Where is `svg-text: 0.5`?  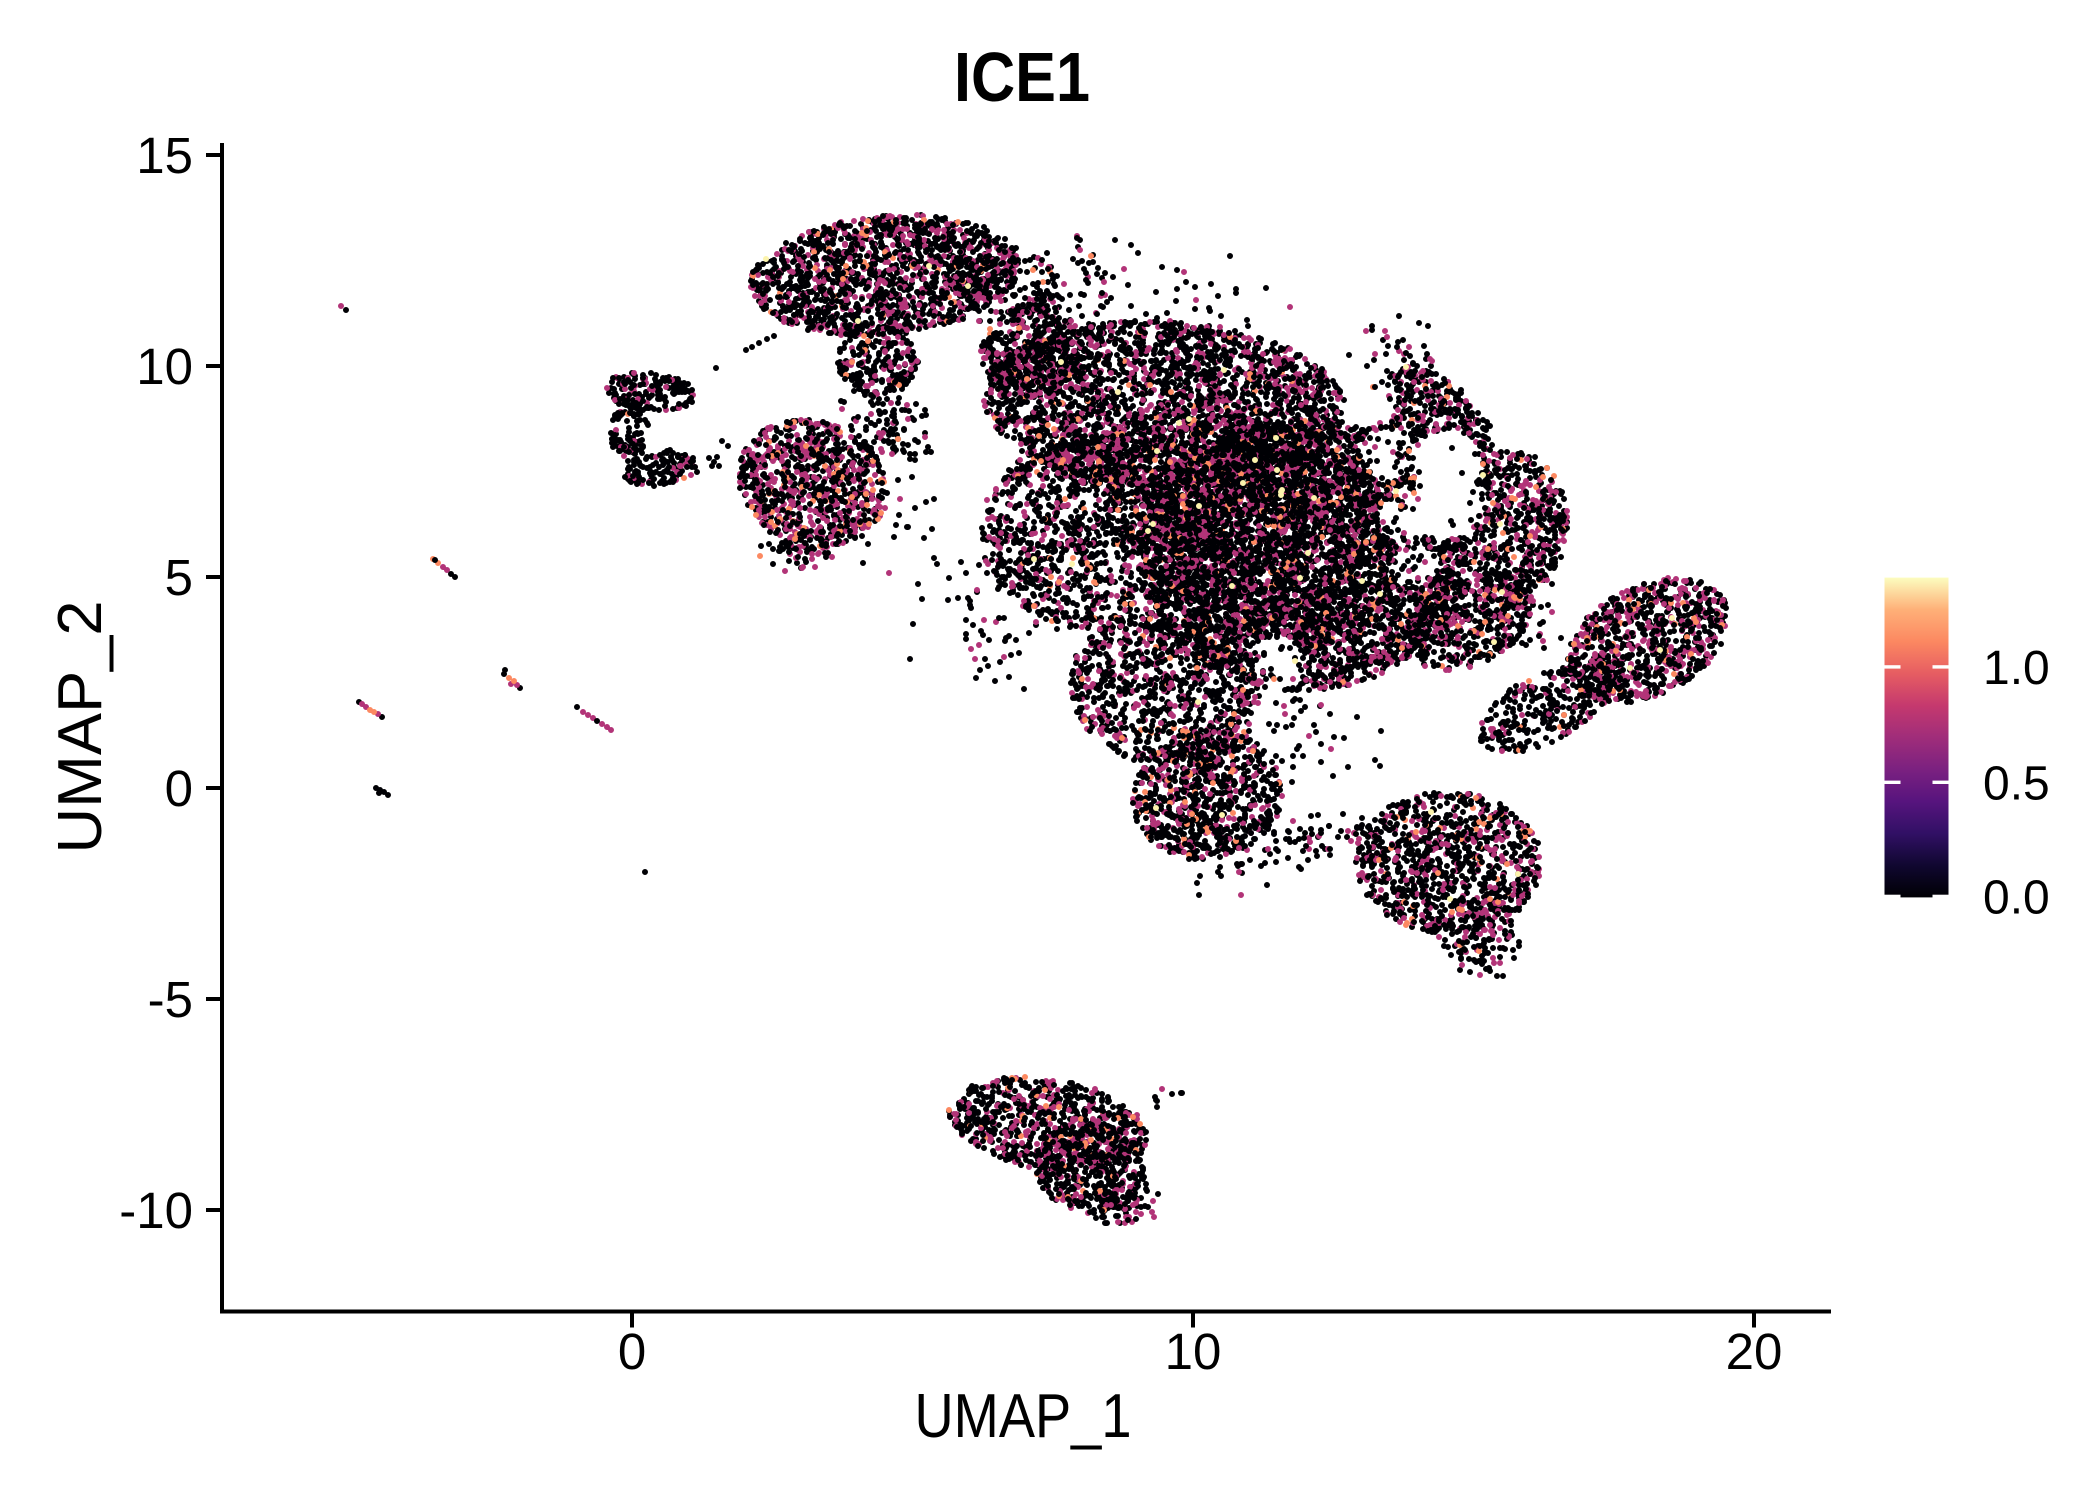 svg-text: 0.5 is located at coordinates (2016, 784).